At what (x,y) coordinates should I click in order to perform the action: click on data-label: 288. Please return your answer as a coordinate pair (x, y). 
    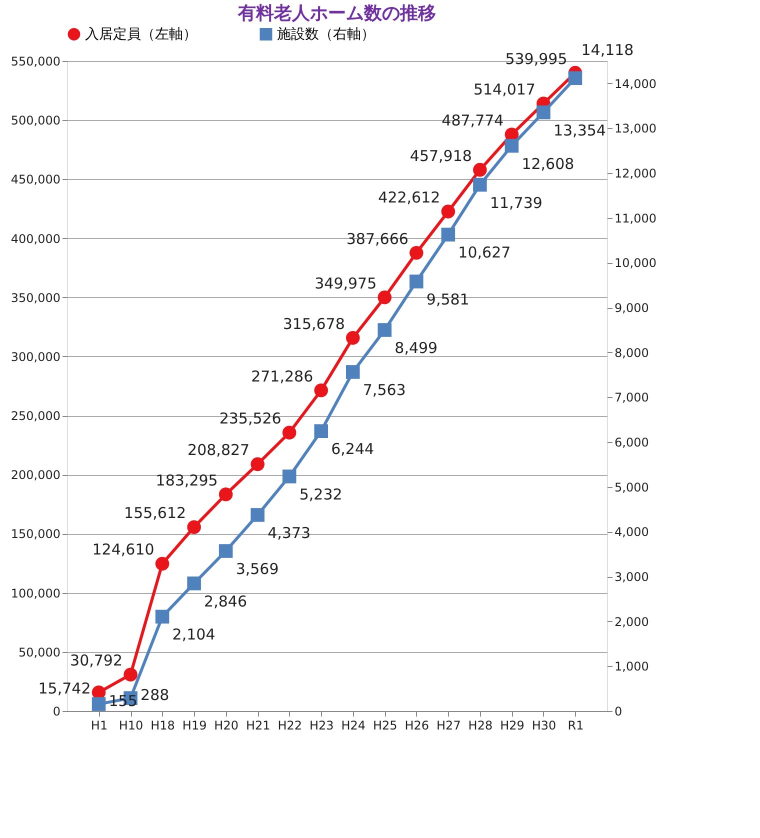
    Looking at the image, I should click on (155, 695).